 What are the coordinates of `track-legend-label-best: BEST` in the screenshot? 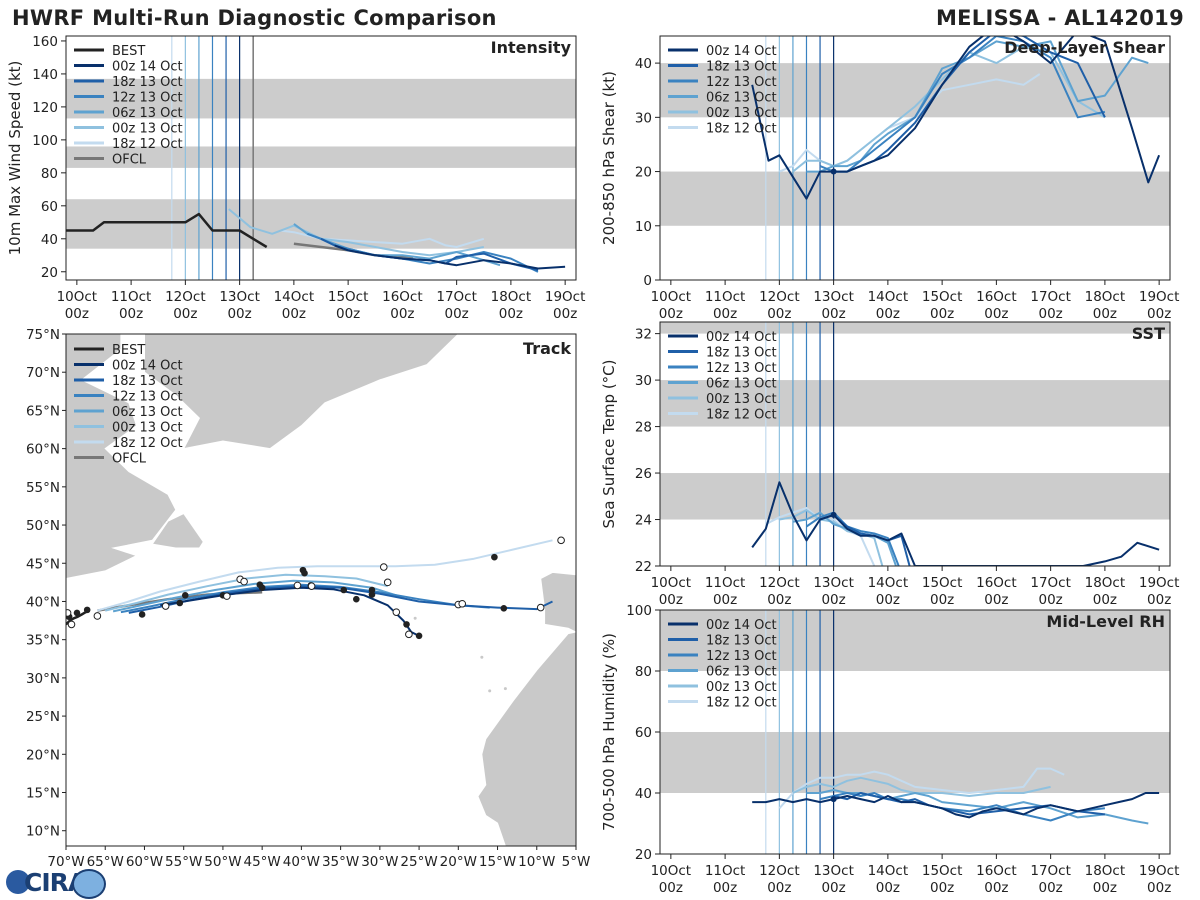 It's located at (128, 350).